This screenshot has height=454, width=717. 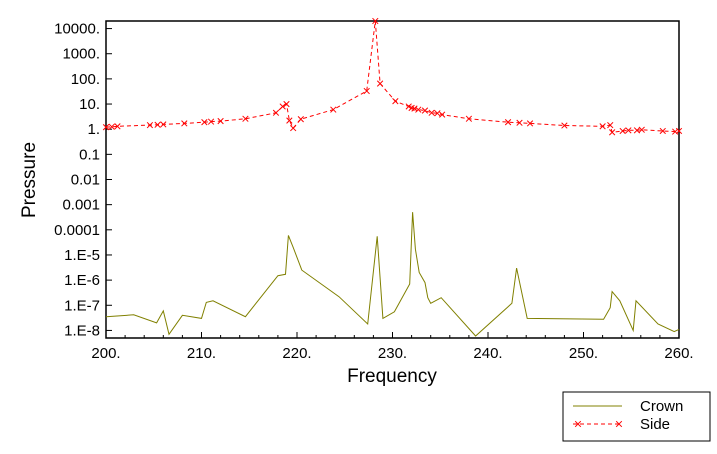 What do you see at coordinates (201, 353) in the screenshot?
I see `x-tick-label: 210.` at bounding box center [201, 353].